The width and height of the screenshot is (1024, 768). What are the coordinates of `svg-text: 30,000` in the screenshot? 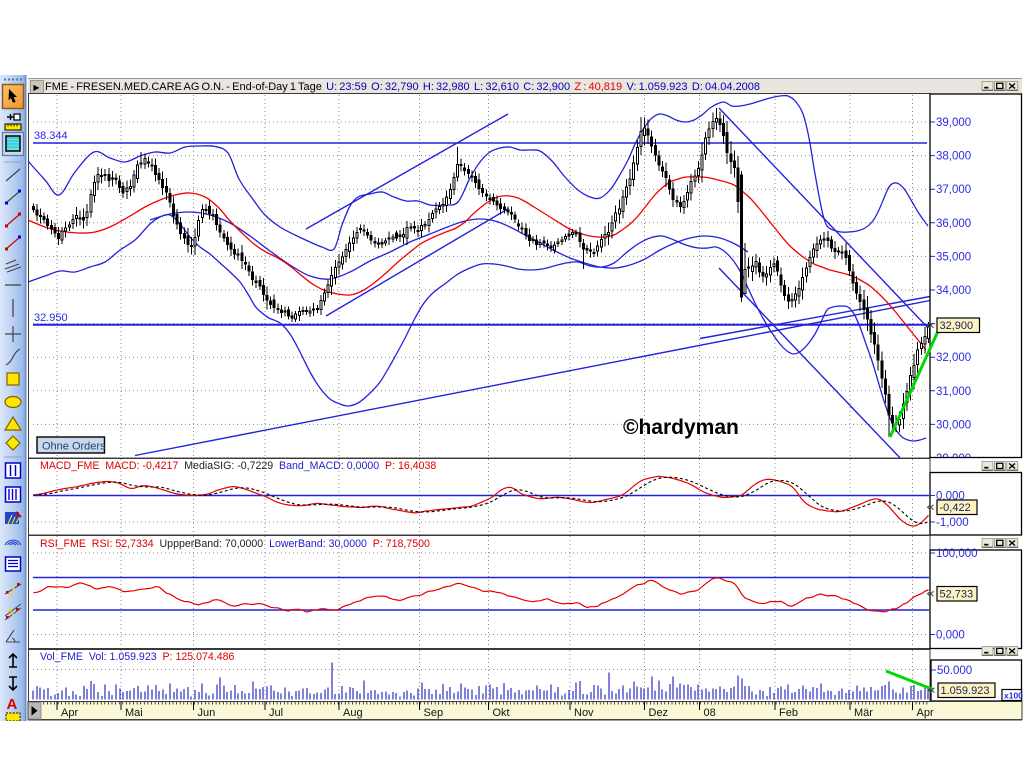 It's located at (953, 425).